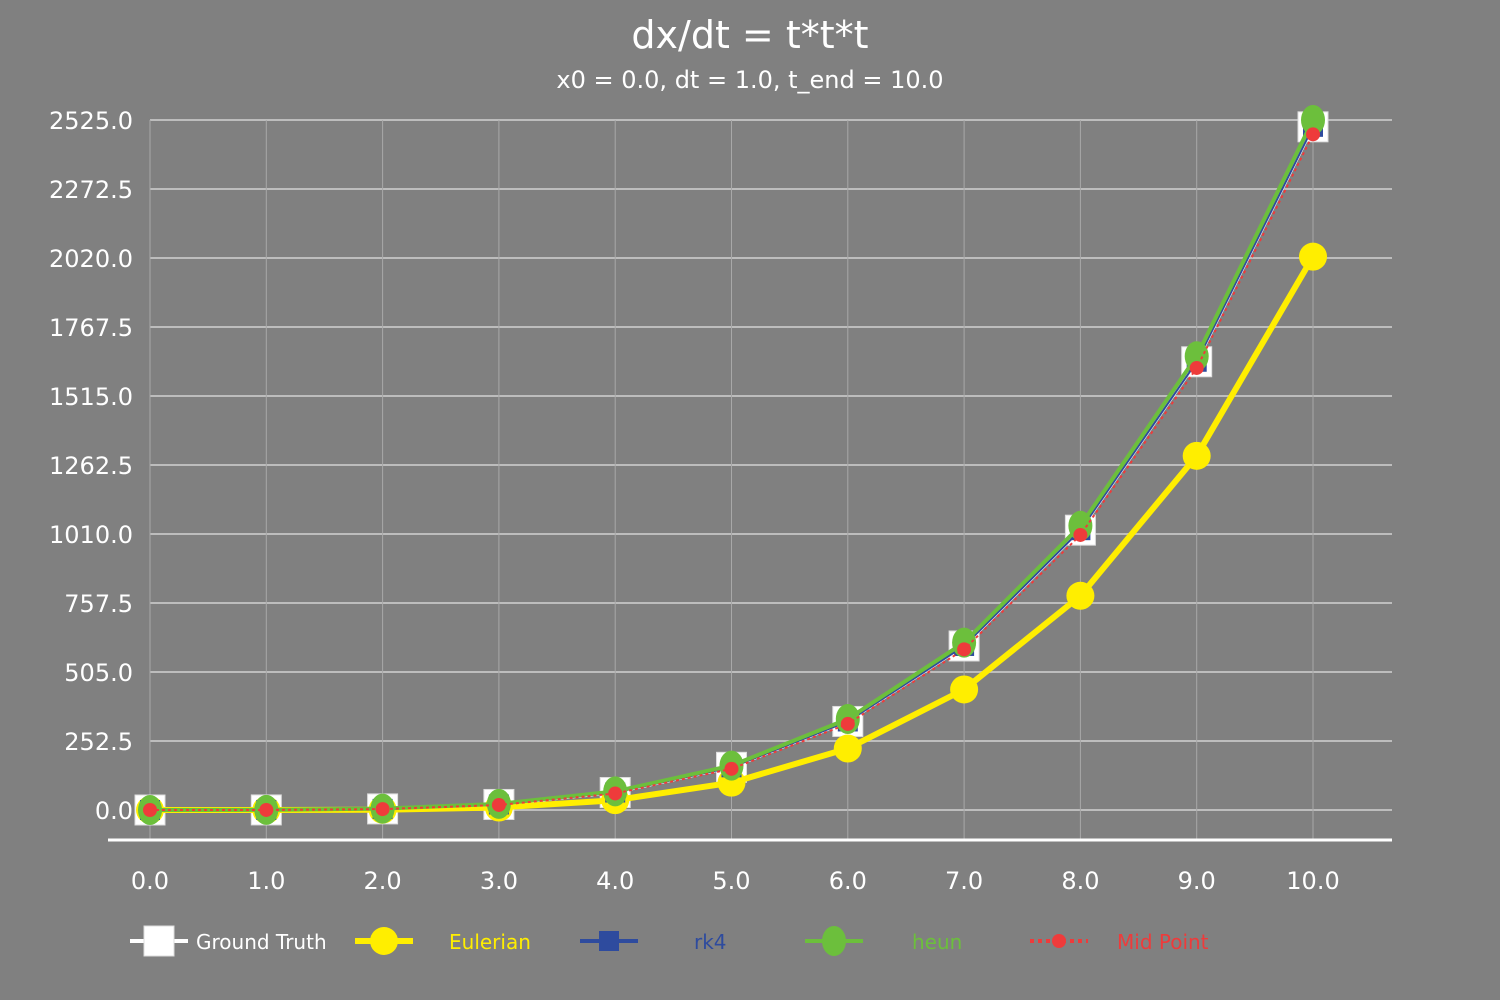 The image size is (1500, 1000). Describe the element at coordinates (499, 881) in the screenshot. I see `x-tick-label: 3.0` at that location.